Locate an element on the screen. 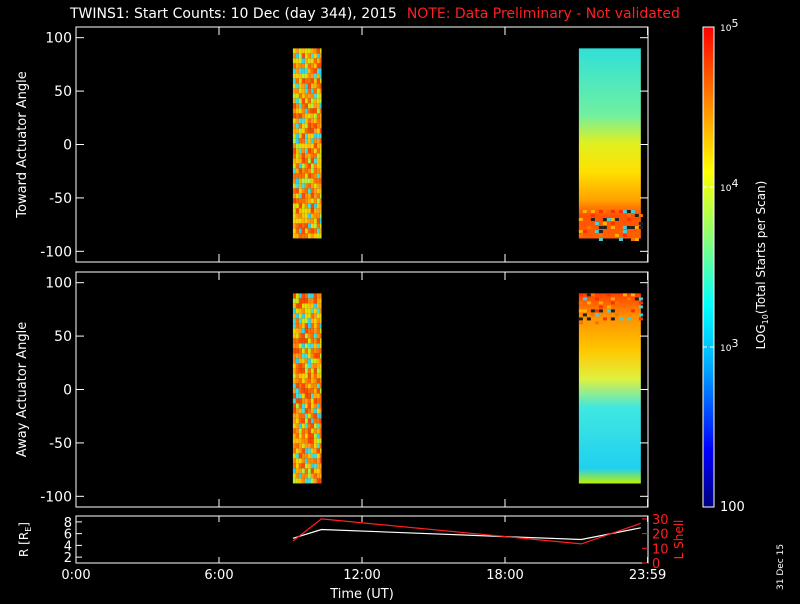 Image resolution: width=800 pixels, height=604 pixels. lshell-axis-label: L Shell is located at coordinates (679, 540).